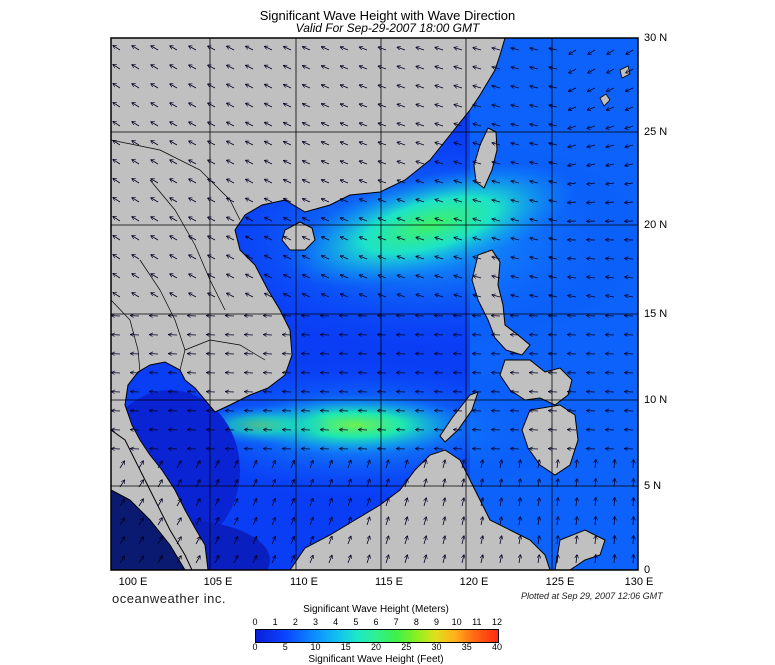 The height and width of the screenshot is (665, 775). I want to click on land-ryukyu, so click(615, 86).